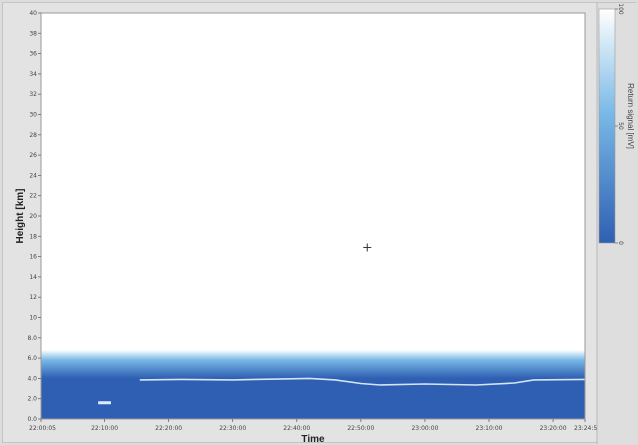  I want to click on return-signal-layer, so click(313, 384).